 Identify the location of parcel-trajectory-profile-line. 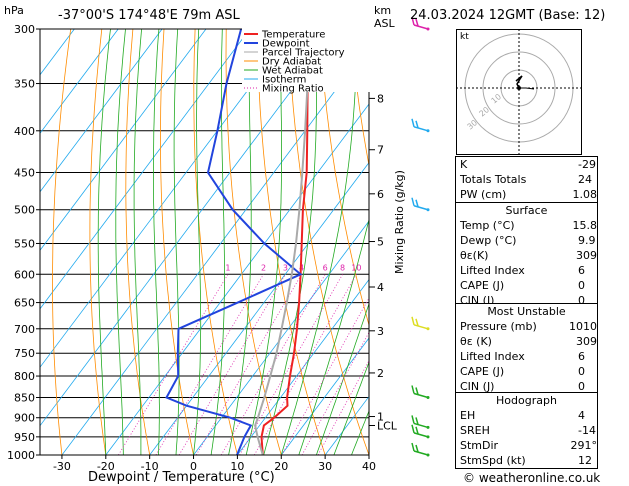
(283, 242).